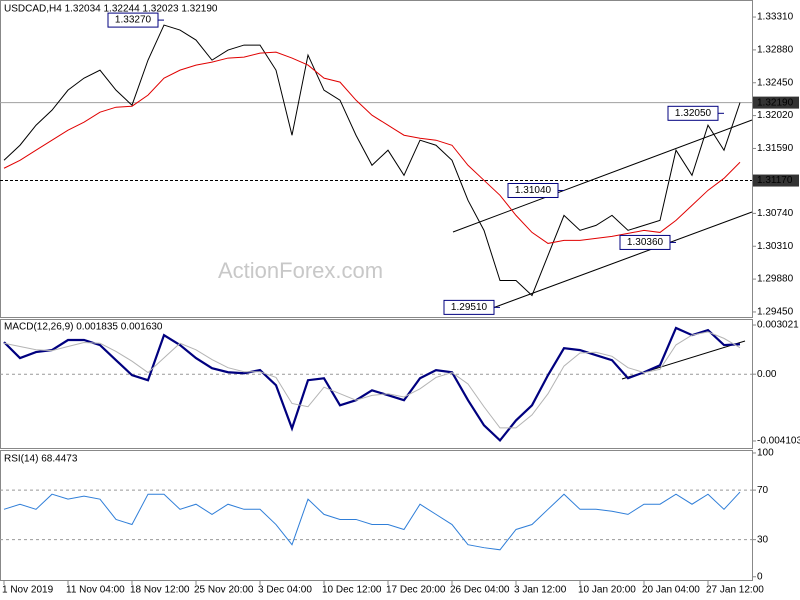 The image size is (800, 600). Describe the element at coordinates (735, 590) in the screenshot. I see `x-tick-label: 27 Jan 12:00` at that location.